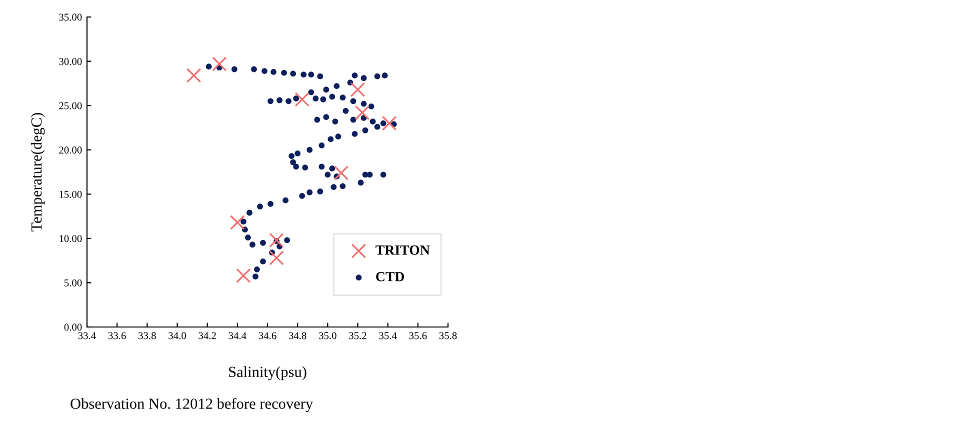  What do you see at coordinates (70, 17) in the screenshot?
I see `y-tick-label: 35.00` at bounding box center [70, 17].